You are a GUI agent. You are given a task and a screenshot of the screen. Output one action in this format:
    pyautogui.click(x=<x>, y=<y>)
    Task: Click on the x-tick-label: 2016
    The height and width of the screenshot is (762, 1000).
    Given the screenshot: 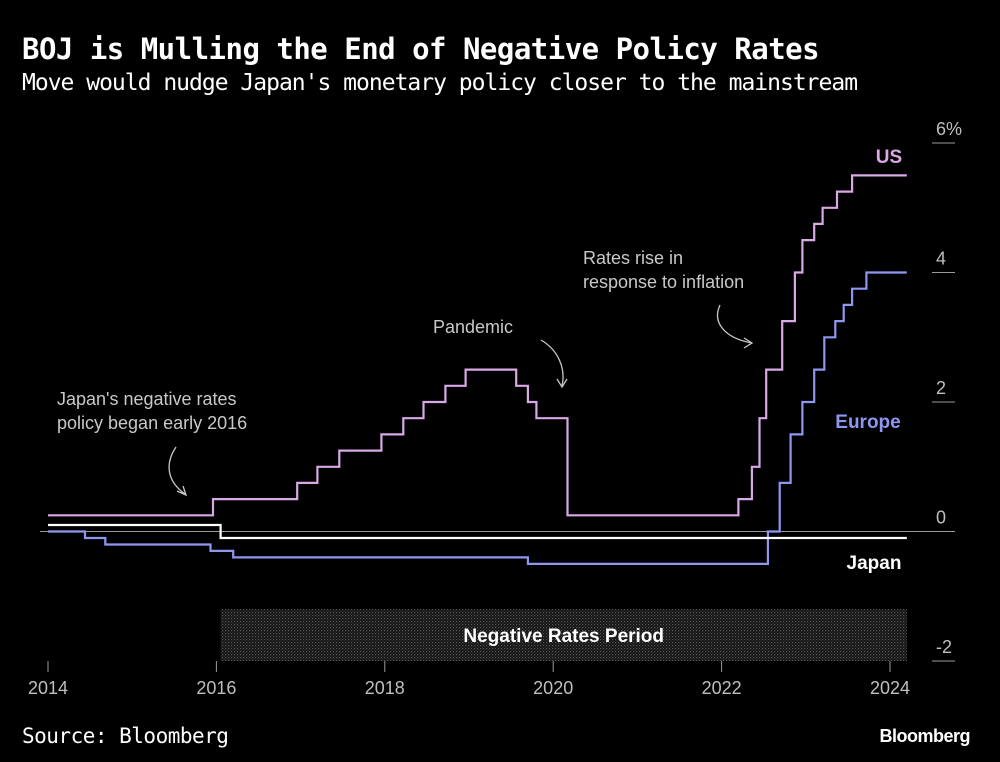 What is the action you would take?
    pyautogui.click(x=216, y=688)
    